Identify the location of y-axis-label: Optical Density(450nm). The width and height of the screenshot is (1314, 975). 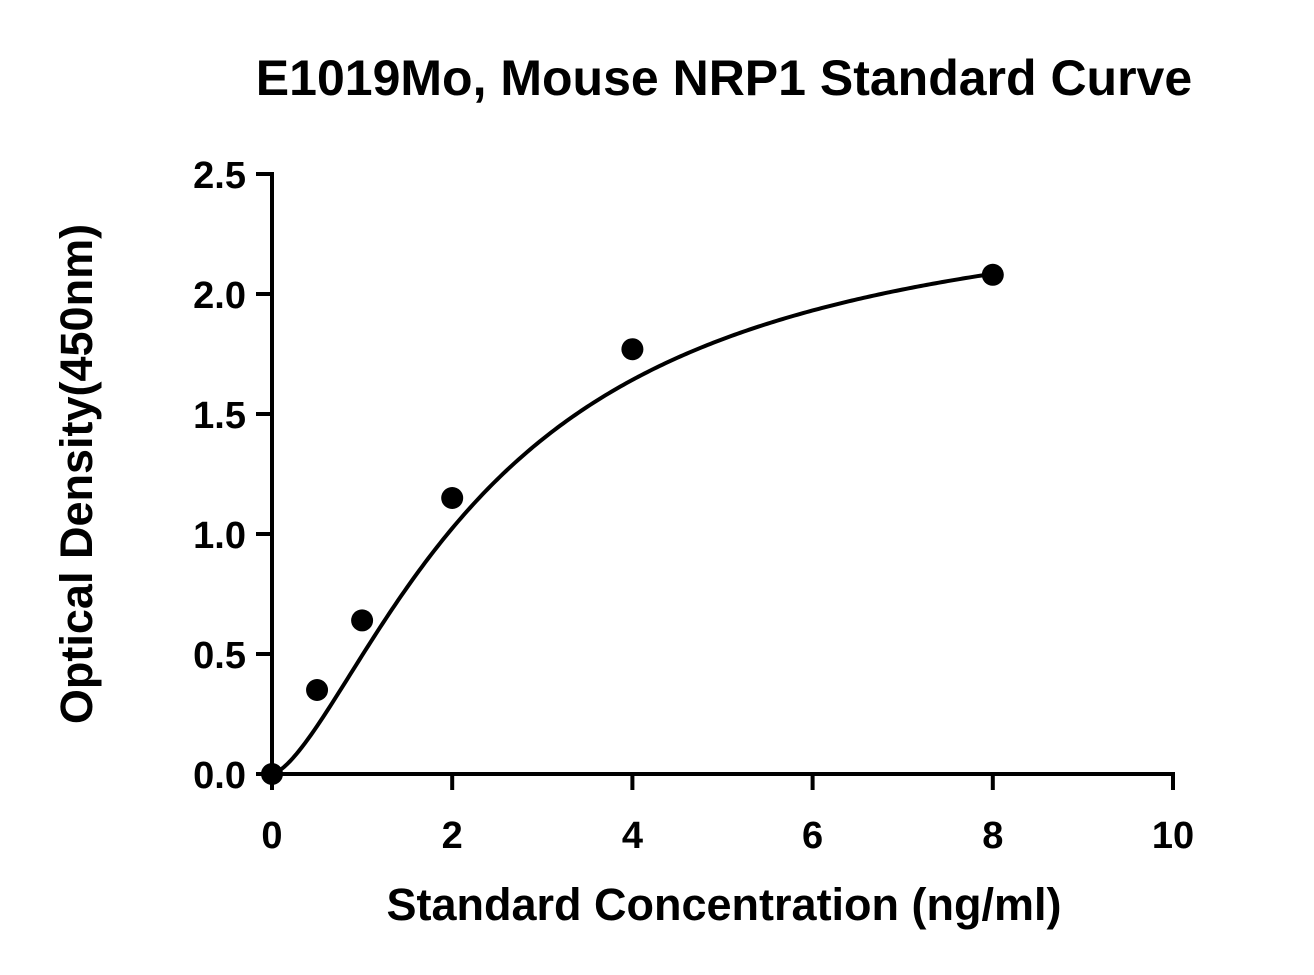
(76, 474).